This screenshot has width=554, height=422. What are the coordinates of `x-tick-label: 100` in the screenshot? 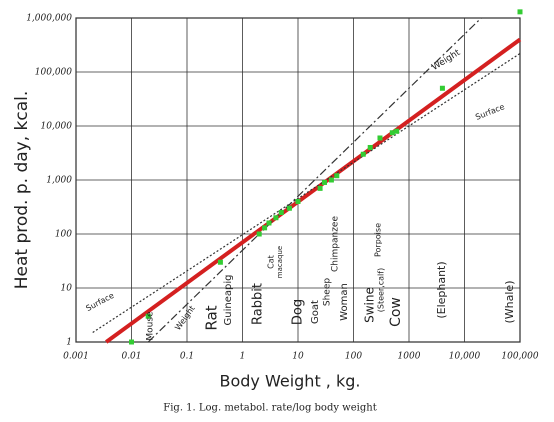 It's located at (353, 357).